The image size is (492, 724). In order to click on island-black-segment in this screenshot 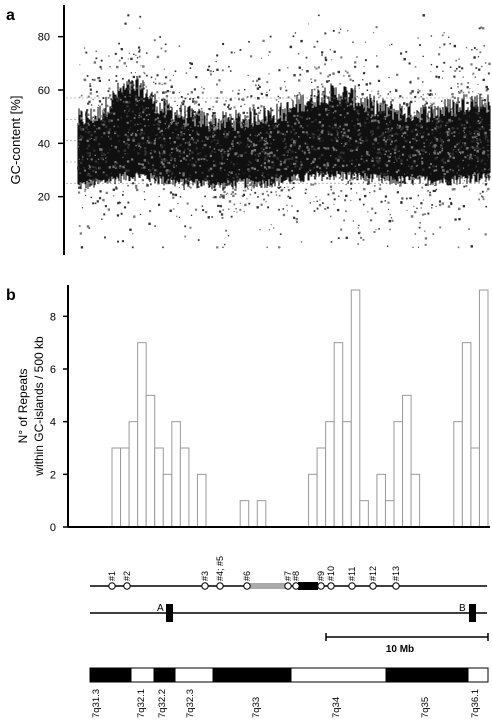, I will do `click(308, 586)`.